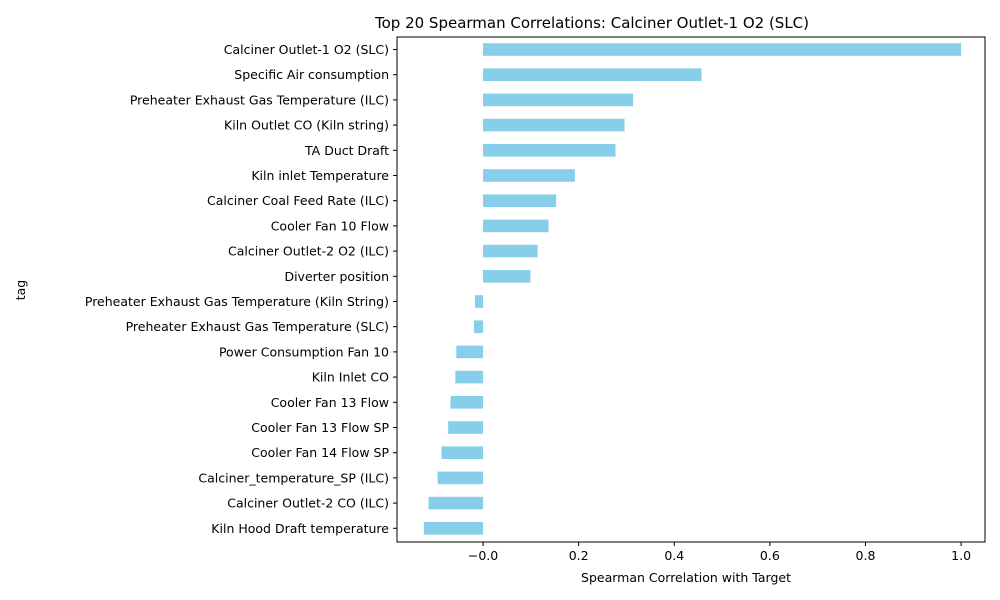 The image size is (1000, 600). What do you see at coordinates (300, 528) in the screenshot?
I see `y-tick-label: Kiln Hood Draft temperature` at bounding box center [300, 528].